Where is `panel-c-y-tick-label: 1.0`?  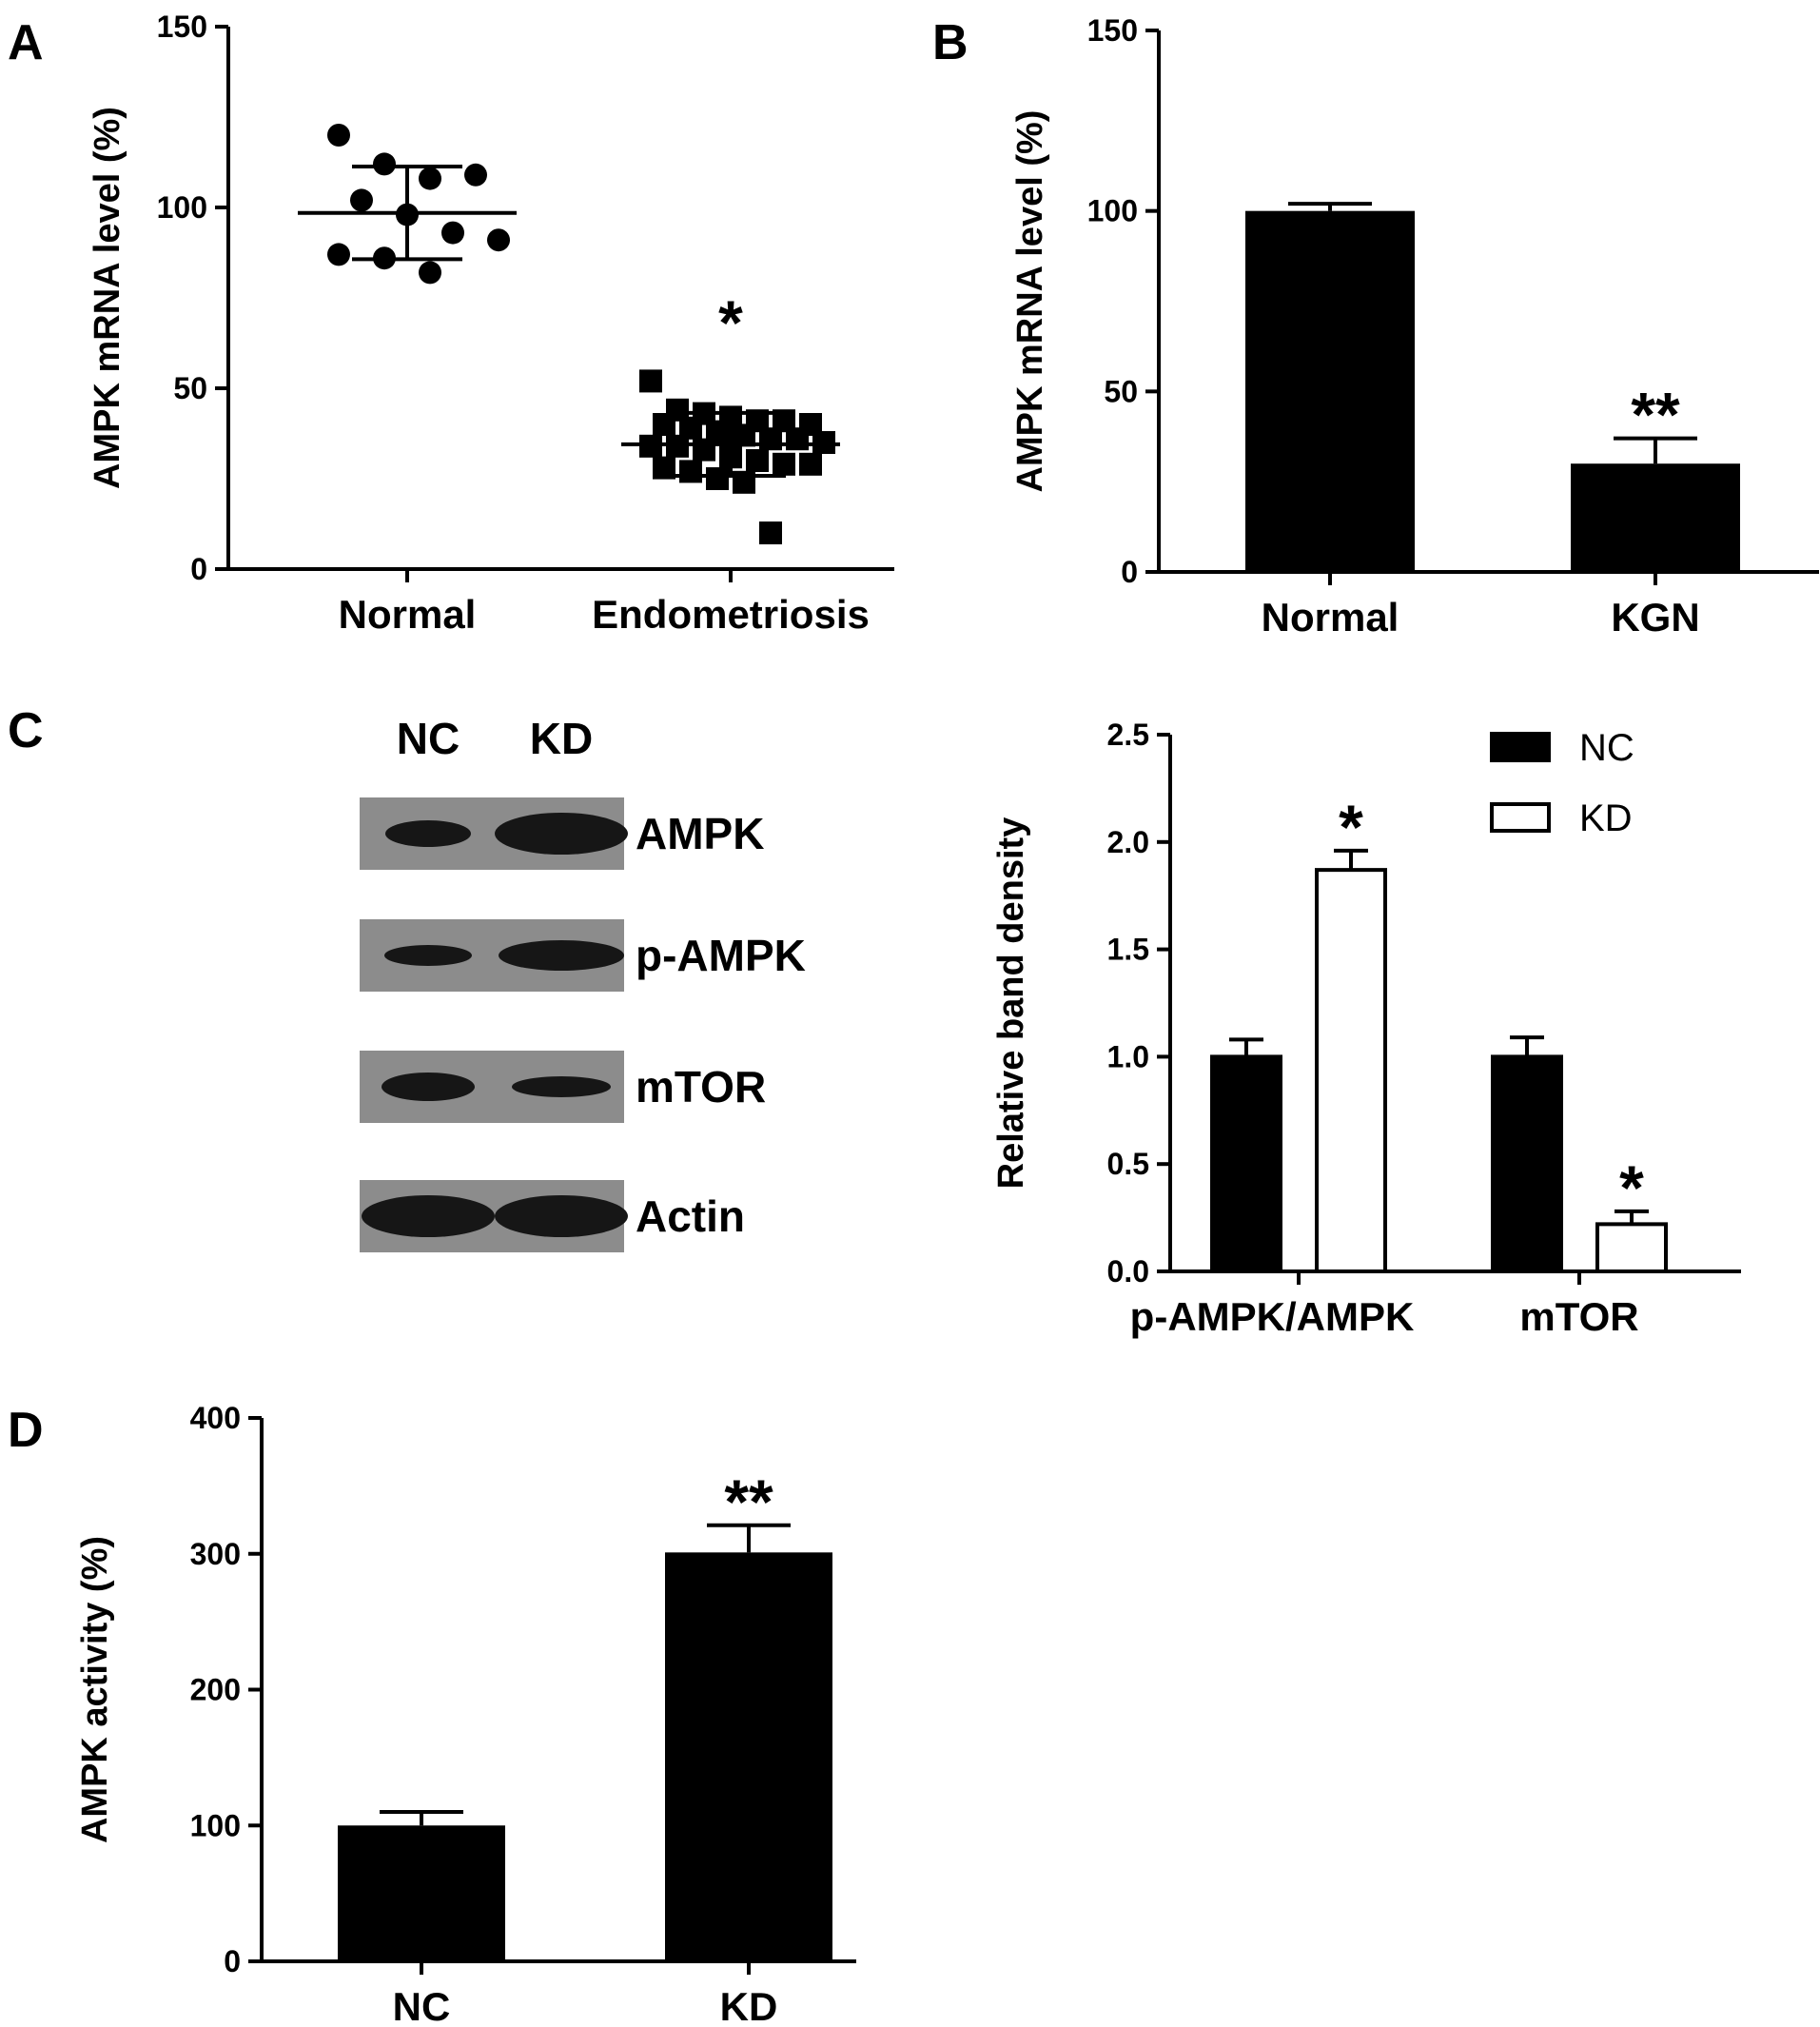 panel-c-y-tick-label: 1.0 is located at coordinates (1128, 1056).